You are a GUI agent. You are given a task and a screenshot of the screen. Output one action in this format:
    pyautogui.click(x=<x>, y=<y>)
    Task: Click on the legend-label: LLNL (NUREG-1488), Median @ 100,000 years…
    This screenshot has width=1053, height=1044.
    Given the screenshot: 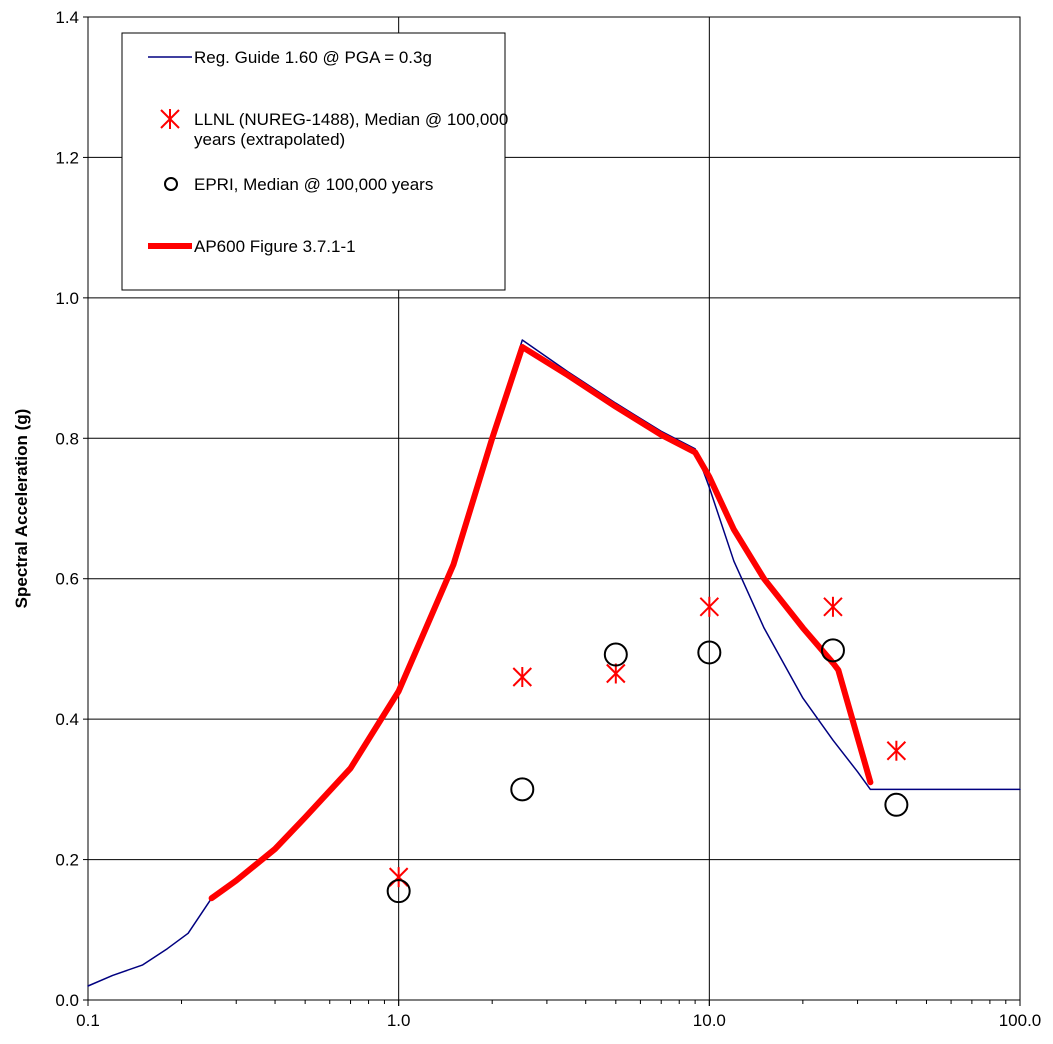 What is the action you would take?
    pyautogui.click(x=351, y=129)
    